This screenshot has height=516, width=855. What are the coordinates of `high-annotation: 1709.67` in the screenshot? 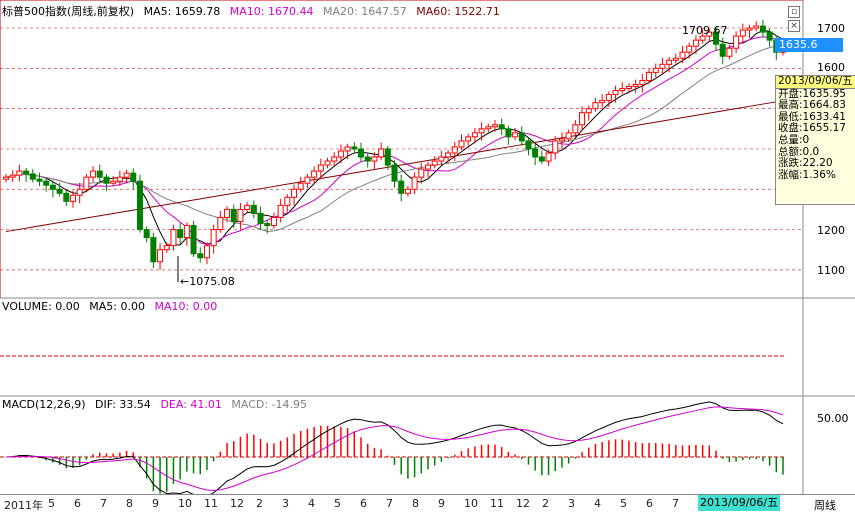 It's located at (705, 30).